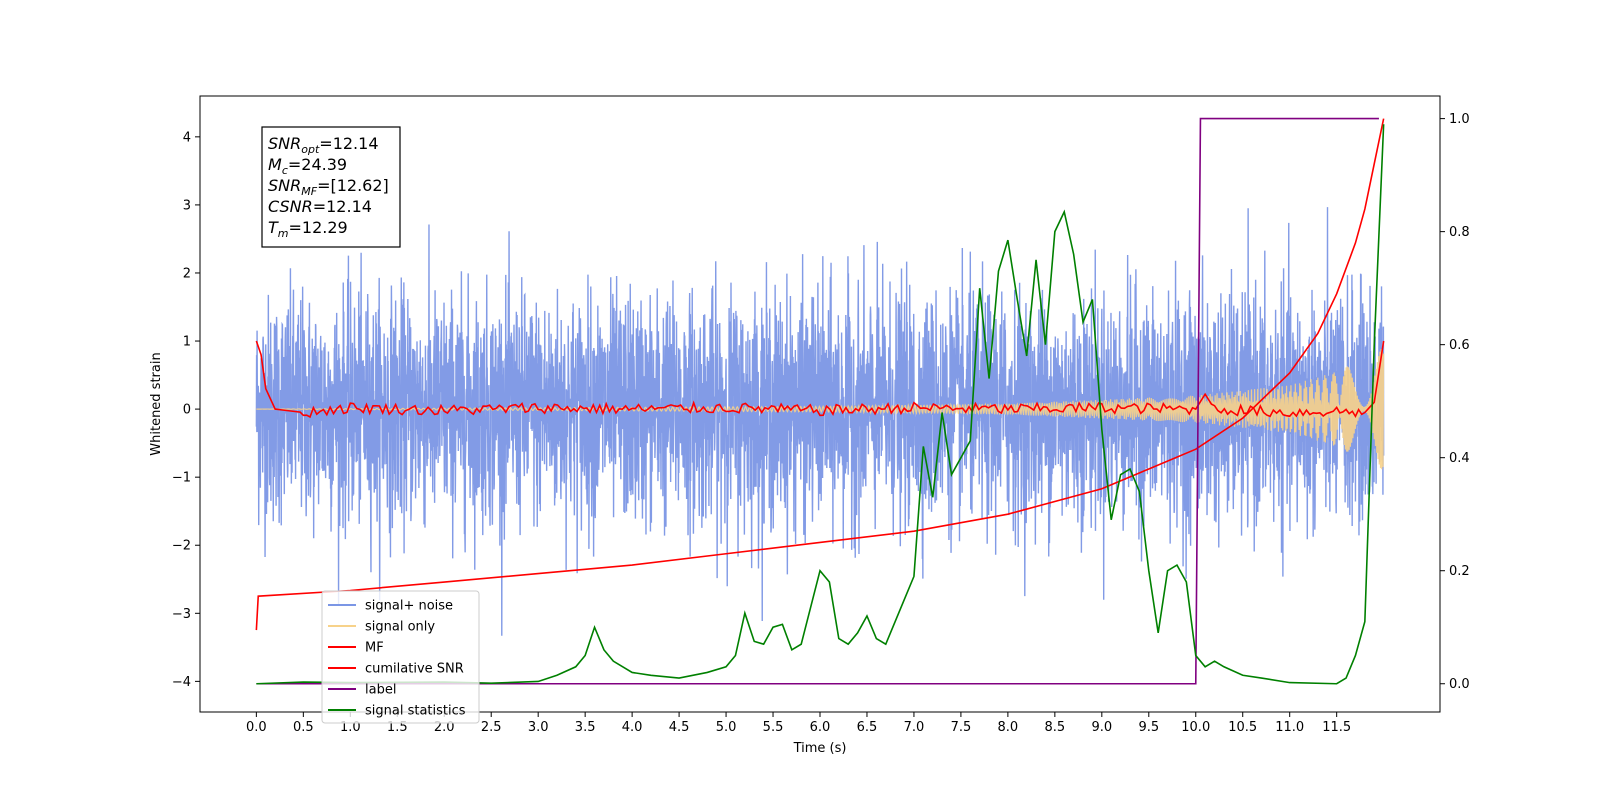 This screenshot has width=1600, height=800. What do you see at coordinates (187, 205) in the screenshot?
I see `y-tick-label: 3` at bounding box center [187, 205].